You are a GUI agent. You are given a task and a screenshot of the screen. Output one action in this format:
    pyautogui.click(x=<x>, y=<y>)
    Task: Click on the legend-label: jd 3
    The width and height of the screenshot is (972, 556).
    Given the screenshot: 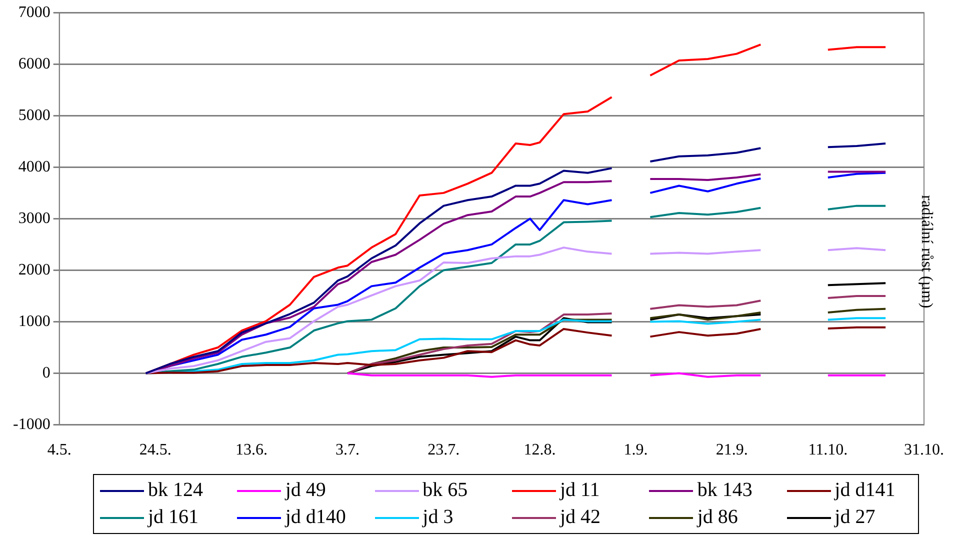 What is the action you would take?
    pyautogui.click(x=438, y=517)
    